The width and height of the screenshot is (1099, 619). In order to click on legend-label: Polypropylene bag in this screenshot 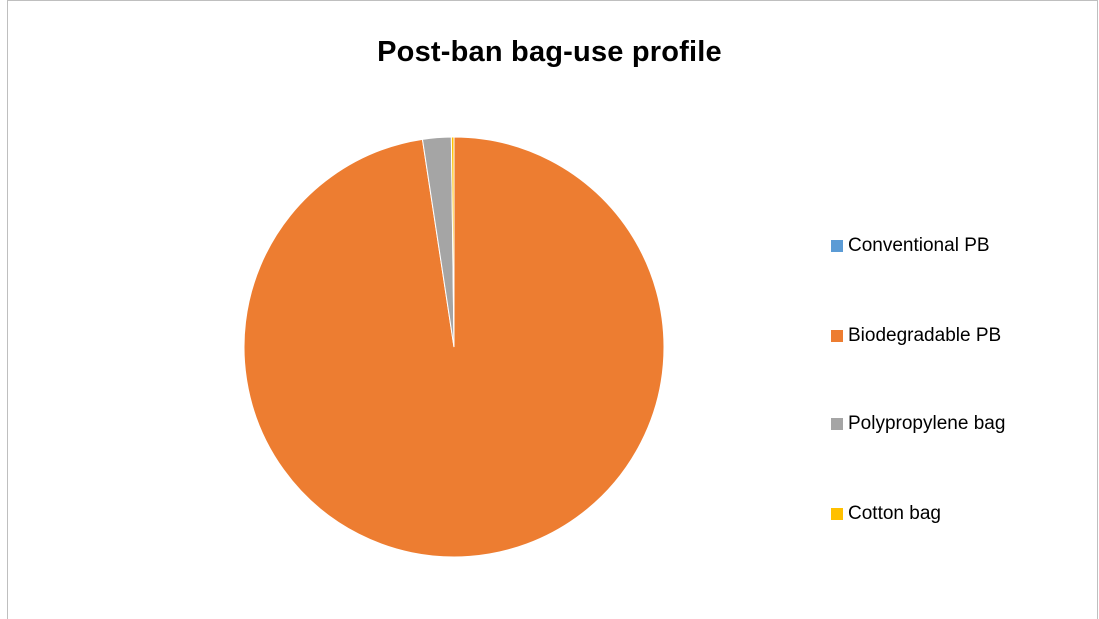, I will do `click(927, 423)`.